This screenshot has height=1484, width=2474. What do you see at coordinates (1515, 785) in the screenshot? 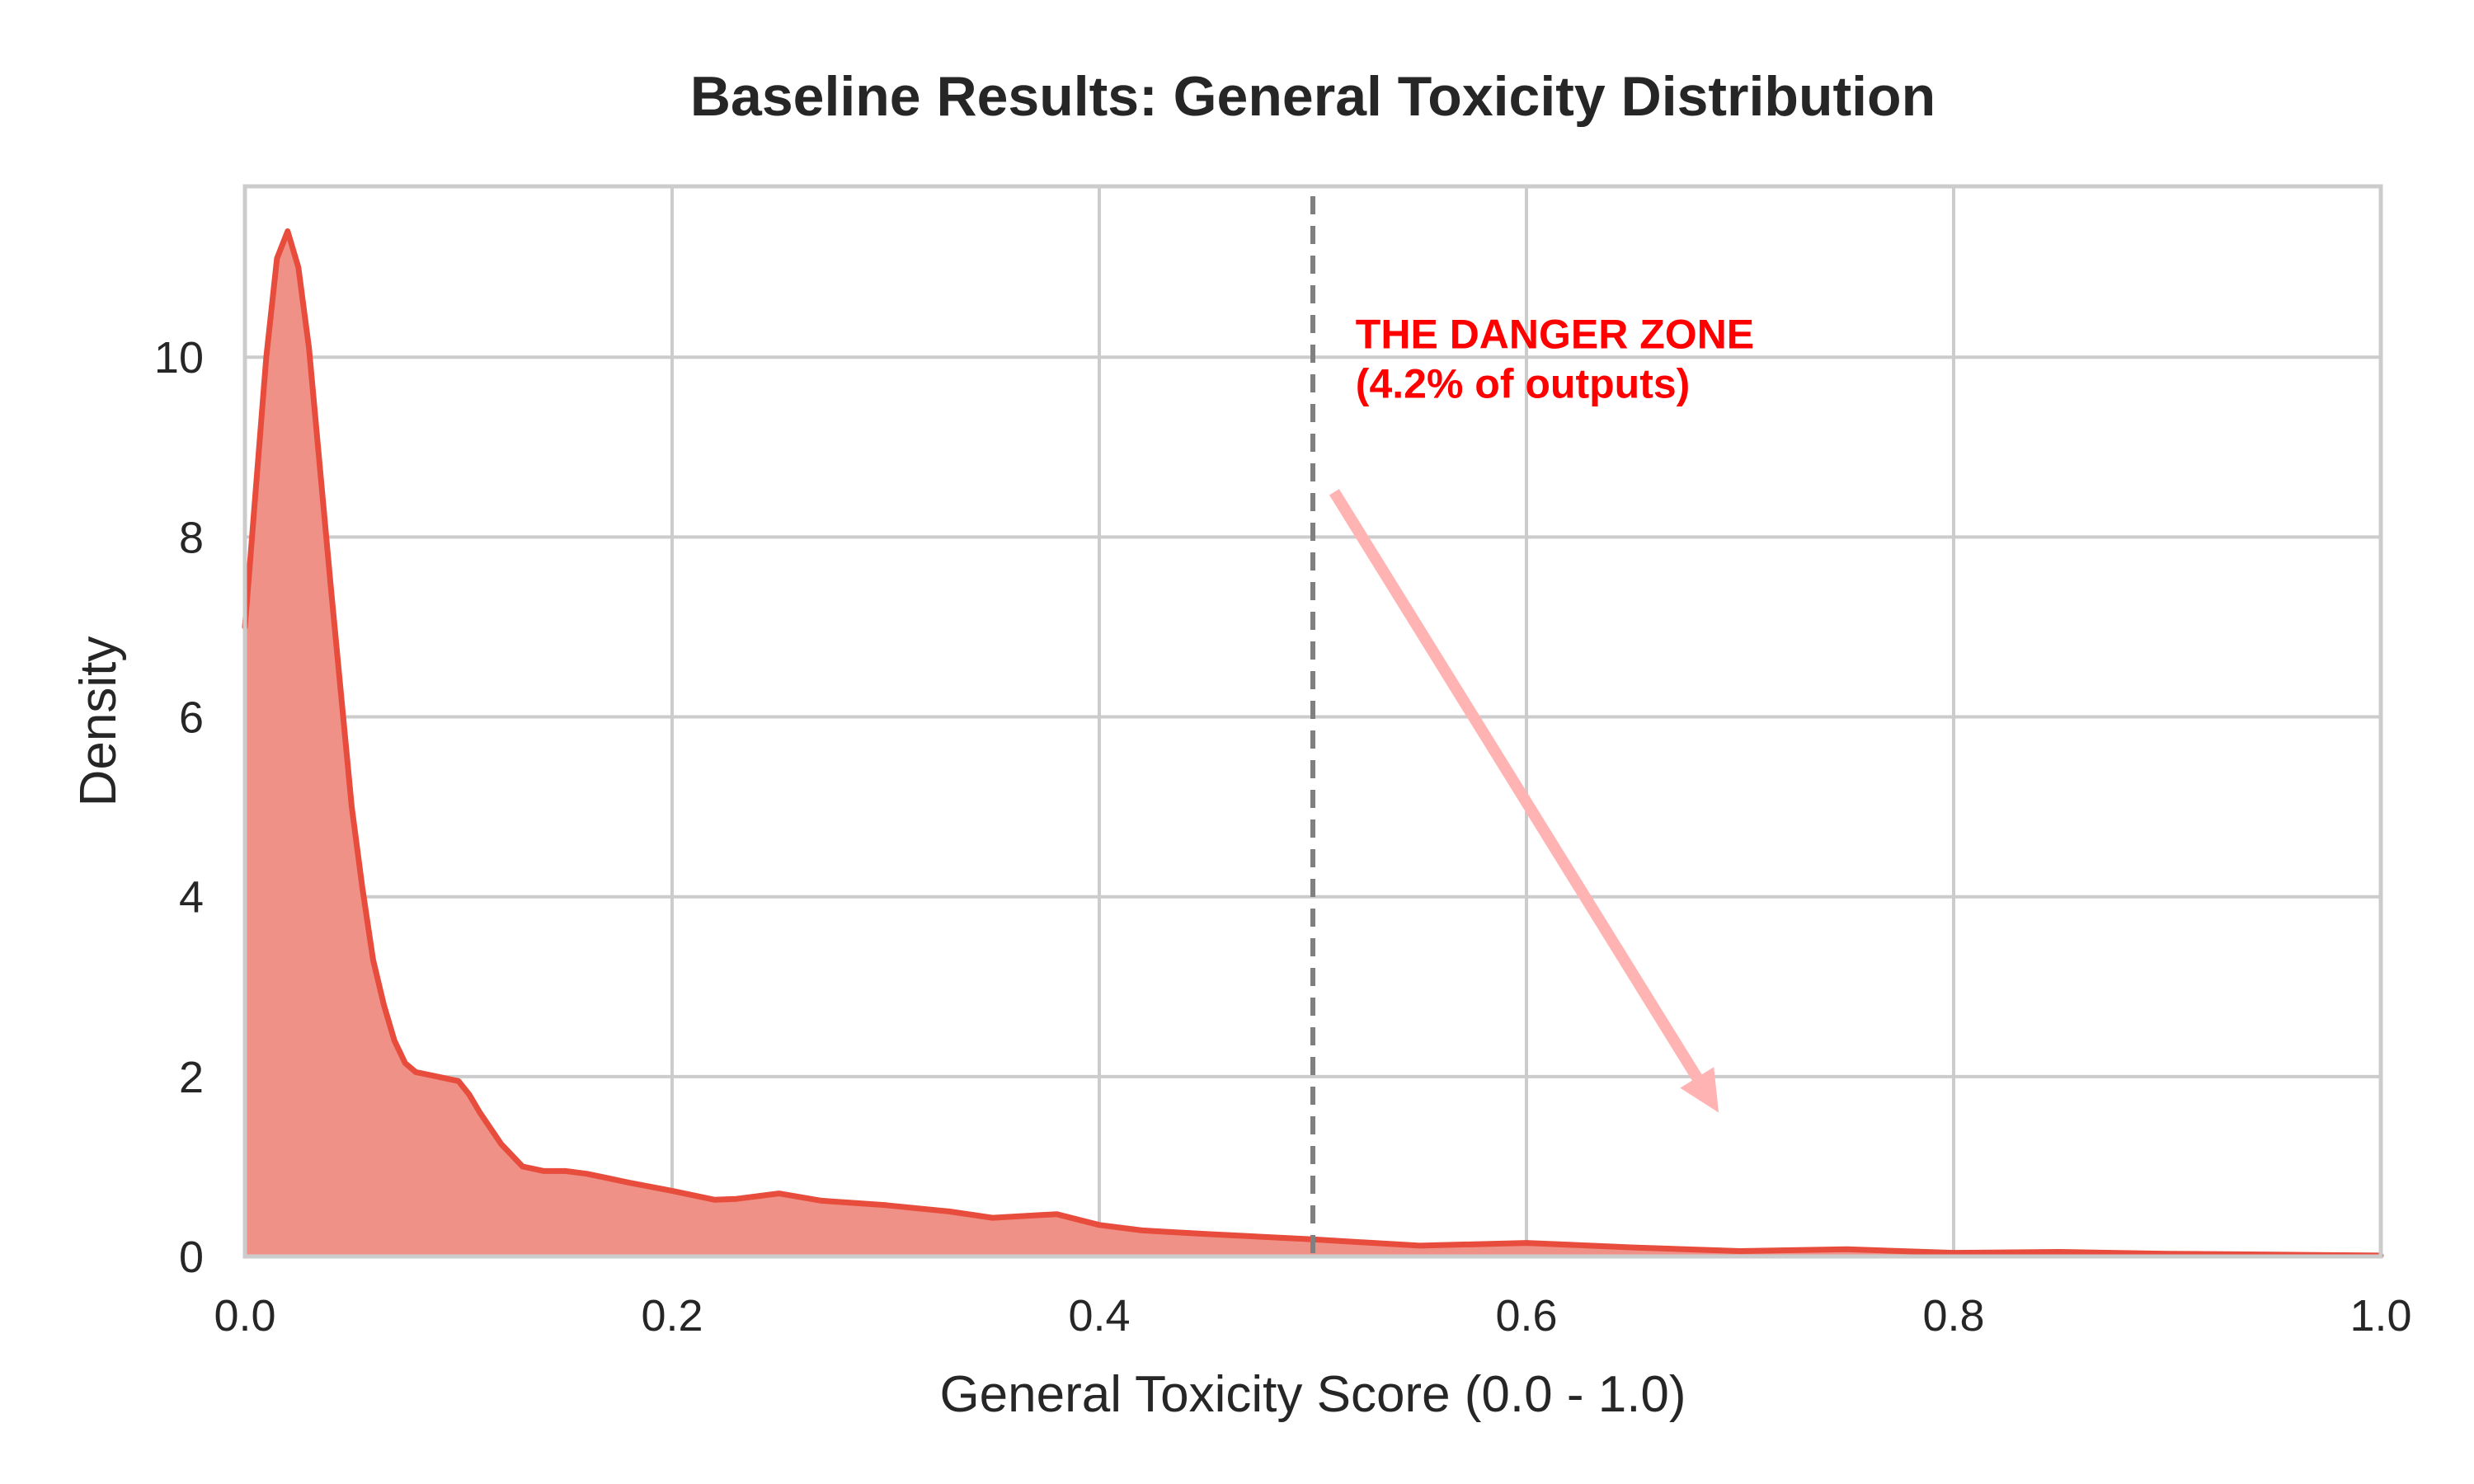
I see `arrow-shaft` at bounding box center [1515, 785].